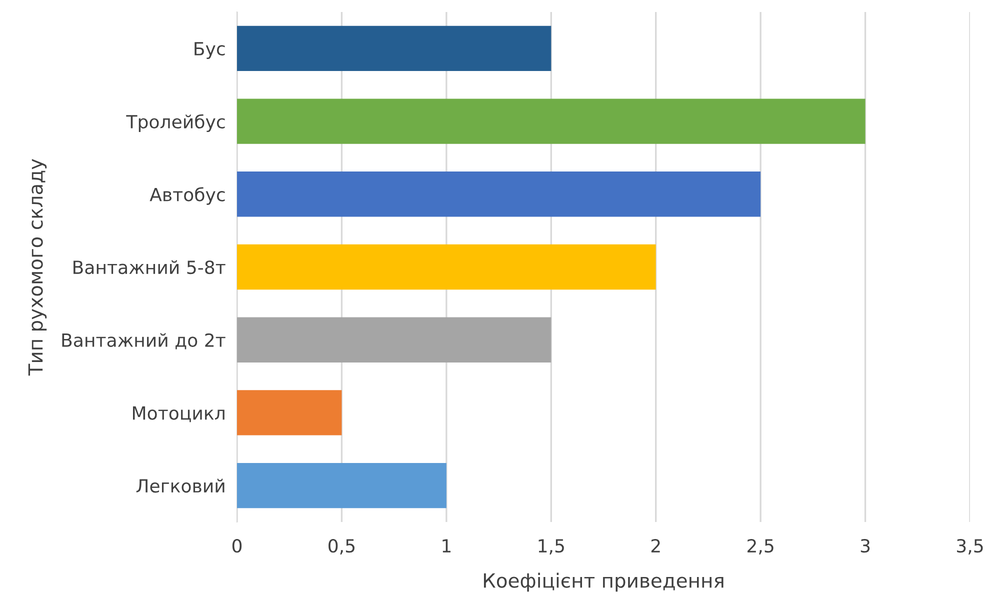  I want to click on x-tick-label: 3,5, so click(970, 546).